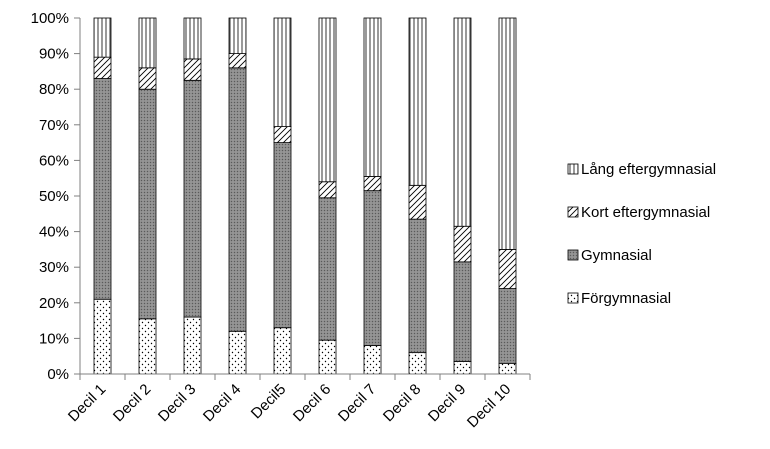 The height and width of the screenshot is (449, 770). Describe the element at coordinates (268, 401) in the screenshot. I see `x-tick-label: Decil5` at that location.